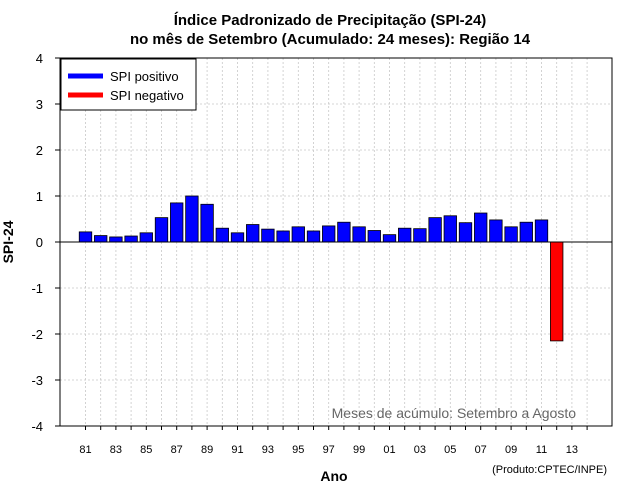 The width and height of the screenshot is (640, 500). Describe the element at coordinates (389, 238) in the screenshot. I see `bar-2001` at that location.